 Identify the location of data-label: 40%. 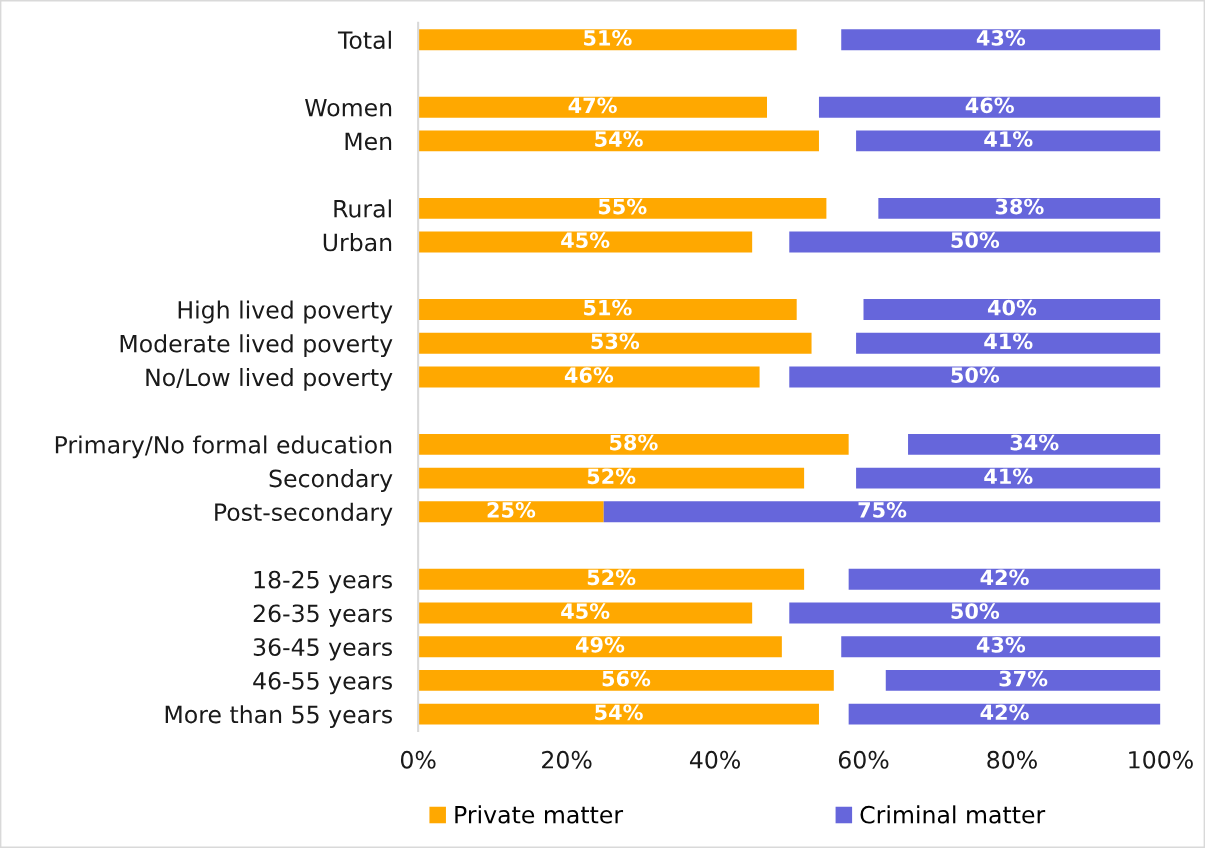
(1012, 307).